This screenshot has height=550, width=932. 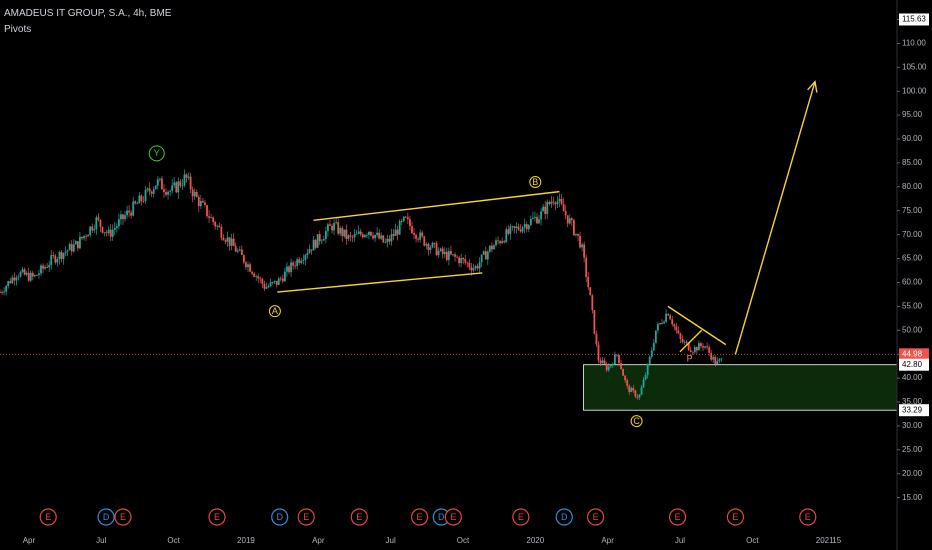 What do you see at coordinates (912, 186) in the screenshot?
I see `price-tick-label: 80.00` at bounding box center [912, 186].